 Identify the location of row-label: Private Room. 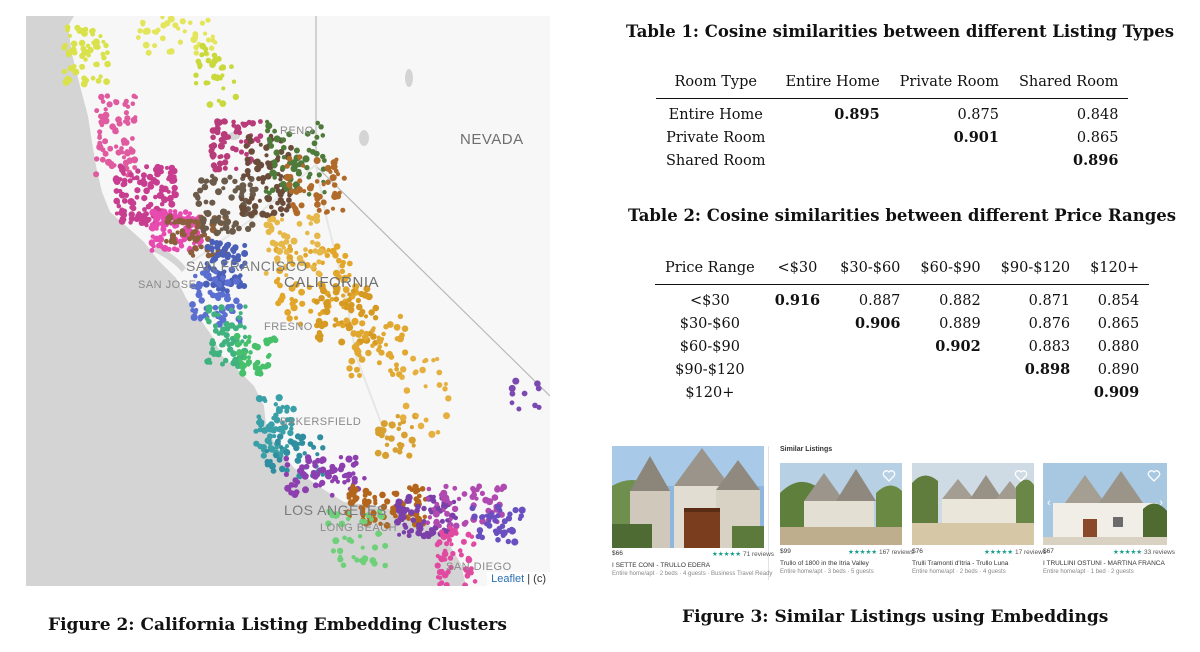
(716, 137).